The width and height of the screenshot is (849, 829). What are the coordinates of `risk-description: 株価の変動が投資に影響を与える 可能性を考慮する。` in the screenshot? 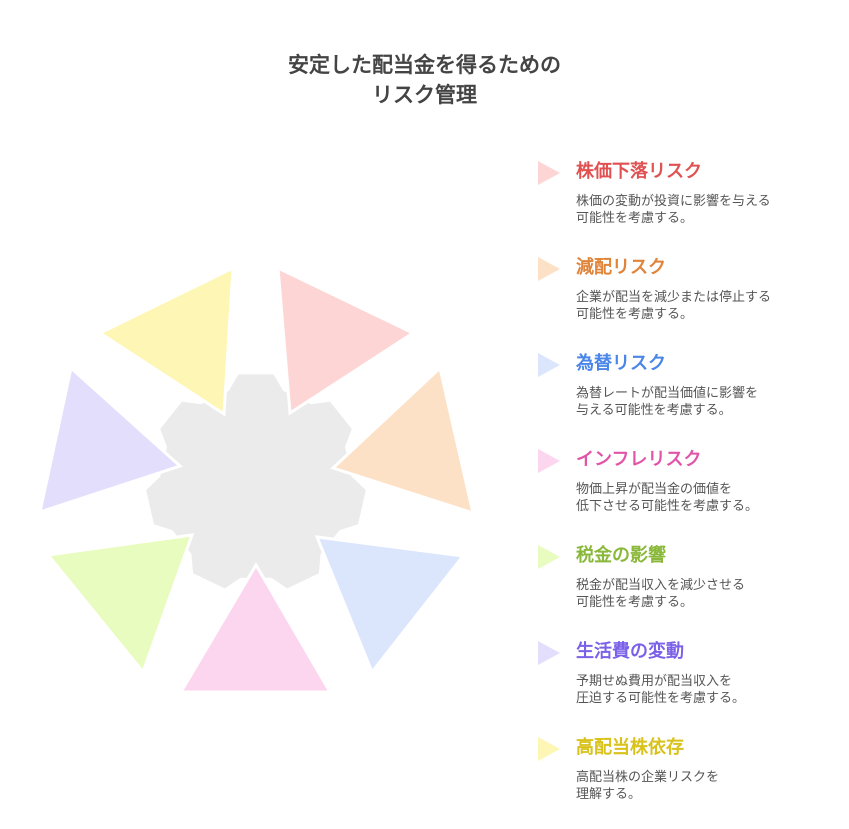 It's located at (673, 210).